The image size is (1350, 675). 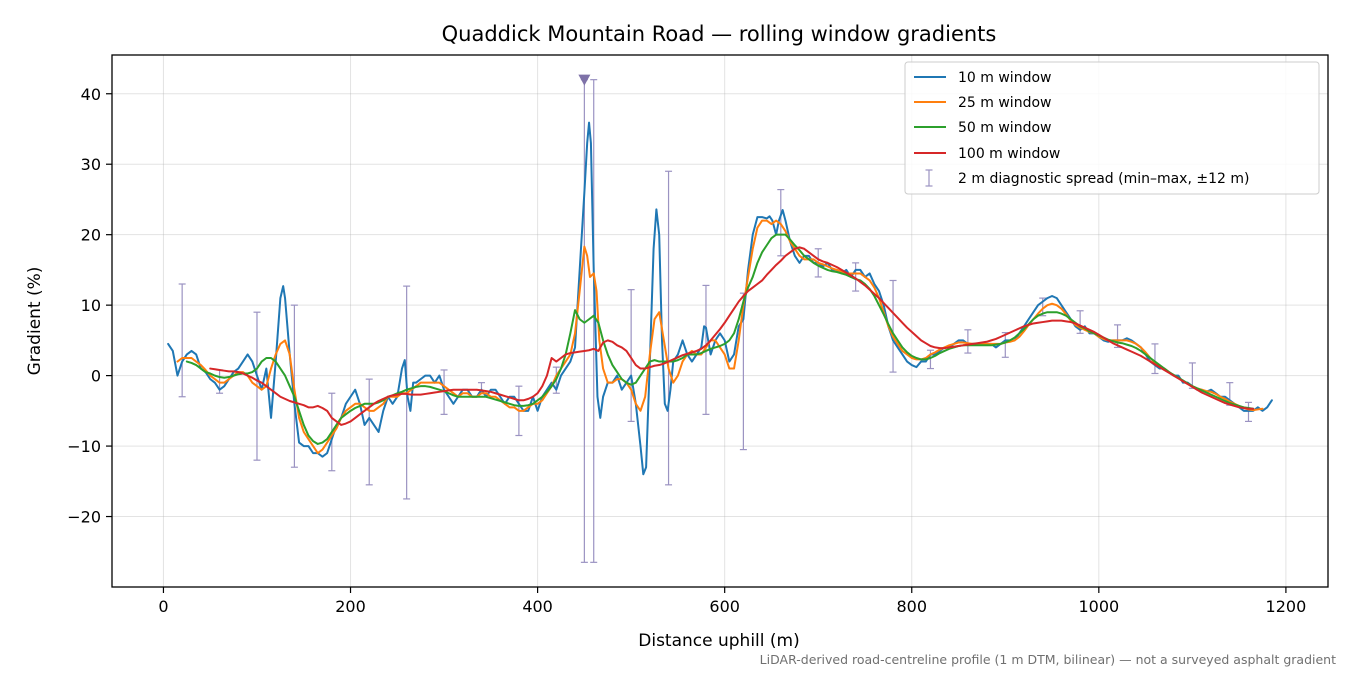 I want to click on x-tick-label: 1200, so click(x=1286, y=606).